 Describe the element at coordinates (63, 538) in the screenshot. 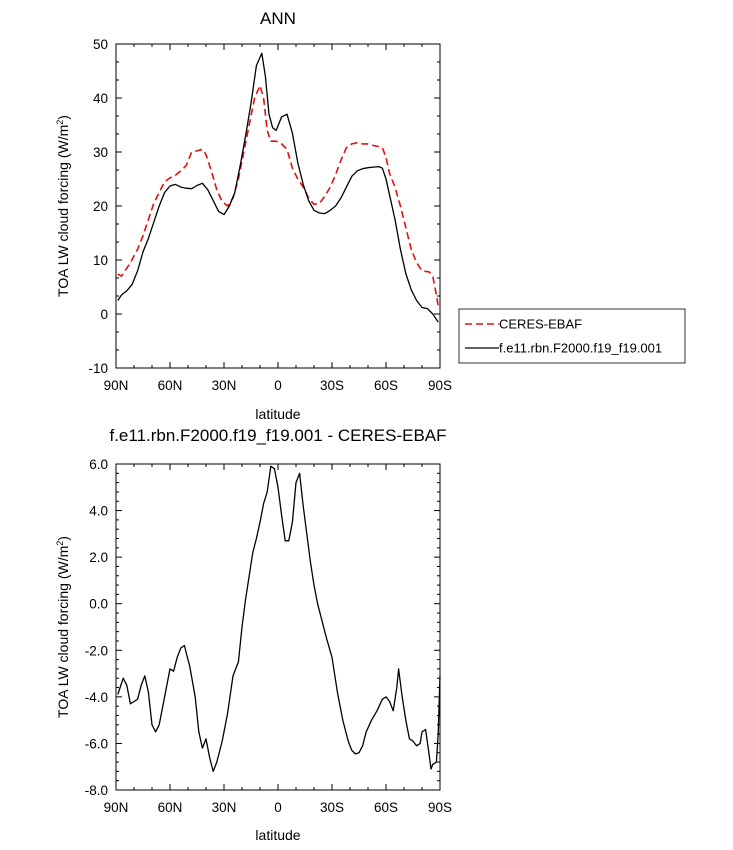

I see `panel-2-y-axis-label-close: )` at that location.